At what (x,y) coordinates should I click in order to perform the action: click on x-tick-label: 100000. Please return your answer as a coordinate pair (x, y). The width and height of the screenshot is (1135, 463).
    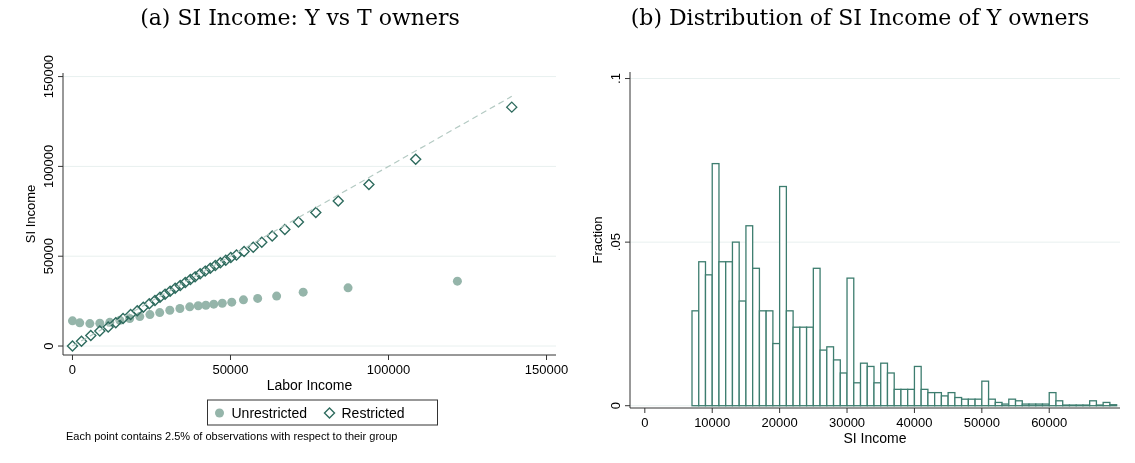
    Looking at the image, I should click on (388, 369).